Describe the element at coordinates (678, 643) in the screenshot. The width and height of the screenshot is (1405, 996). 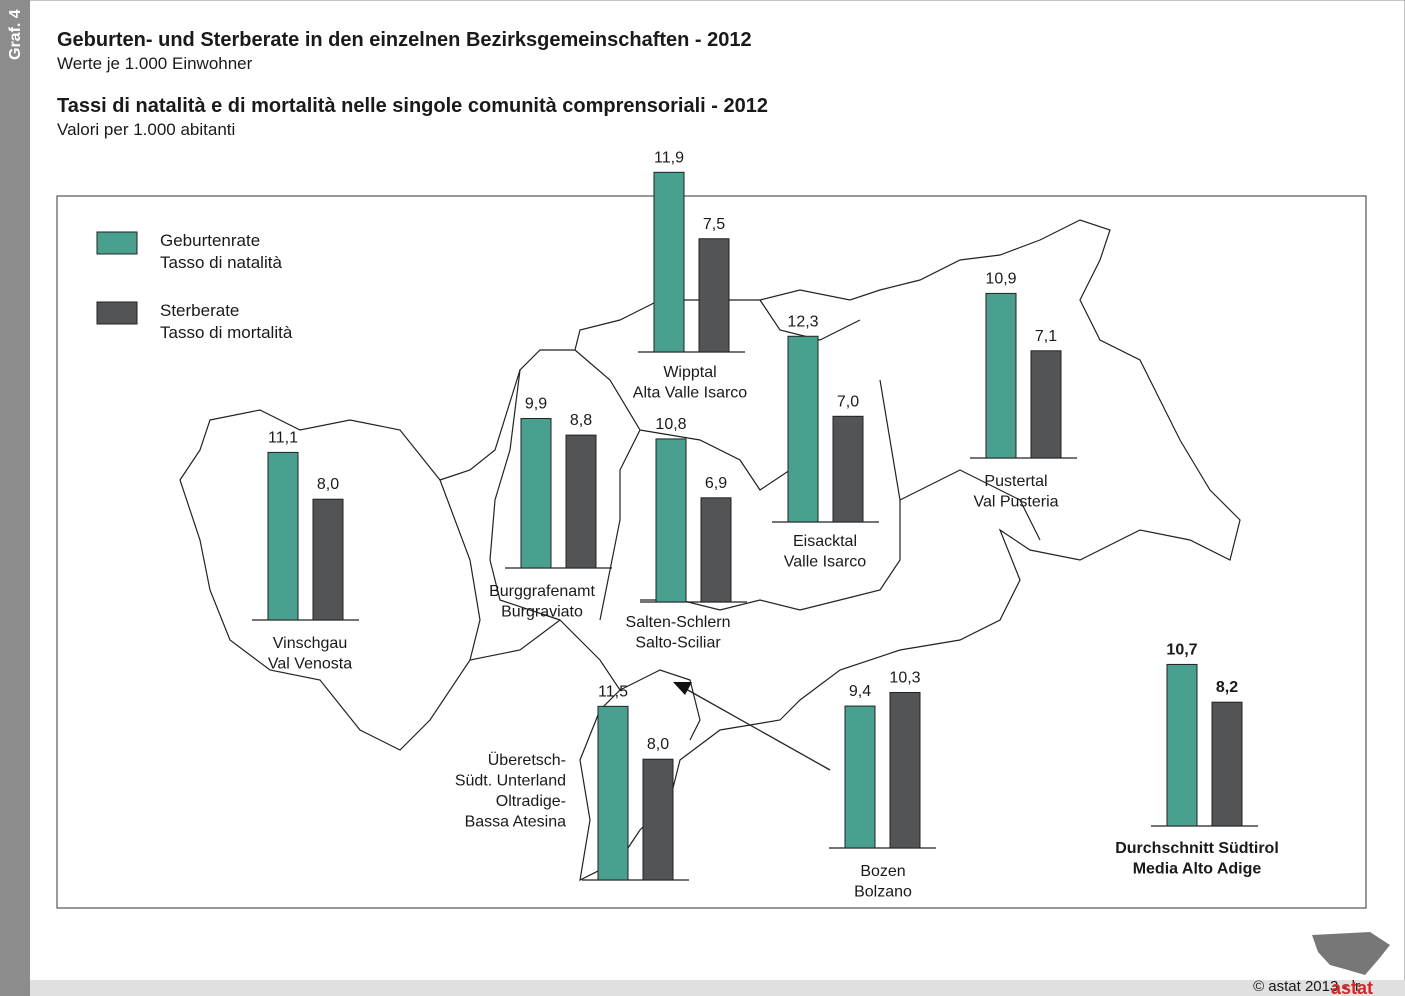
I see `region-label: Salto-Sciliar` at that location.